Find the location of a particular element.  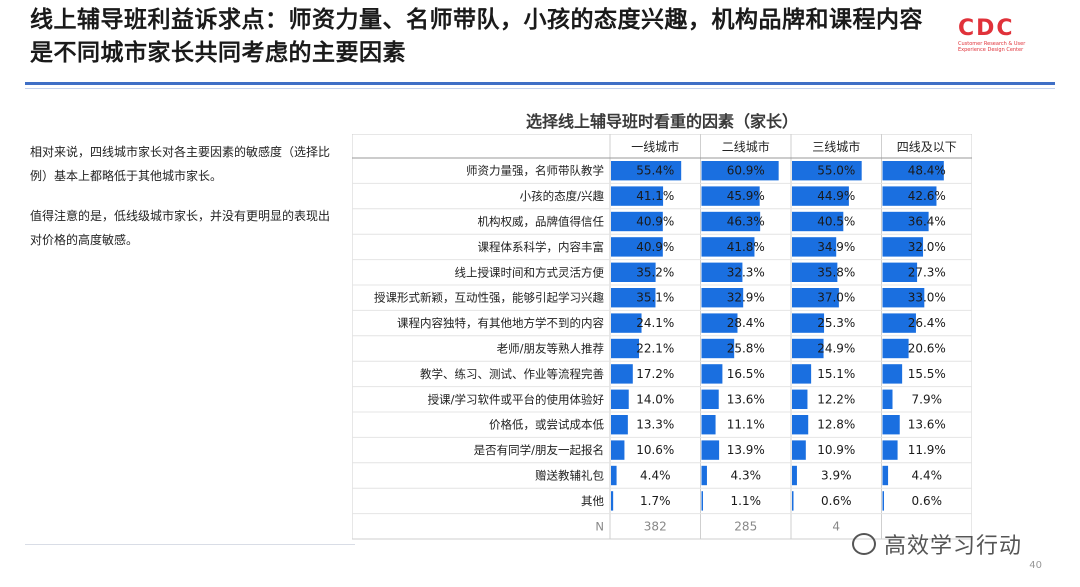

value-label: 7.9% is located at coordinates (927, 399).